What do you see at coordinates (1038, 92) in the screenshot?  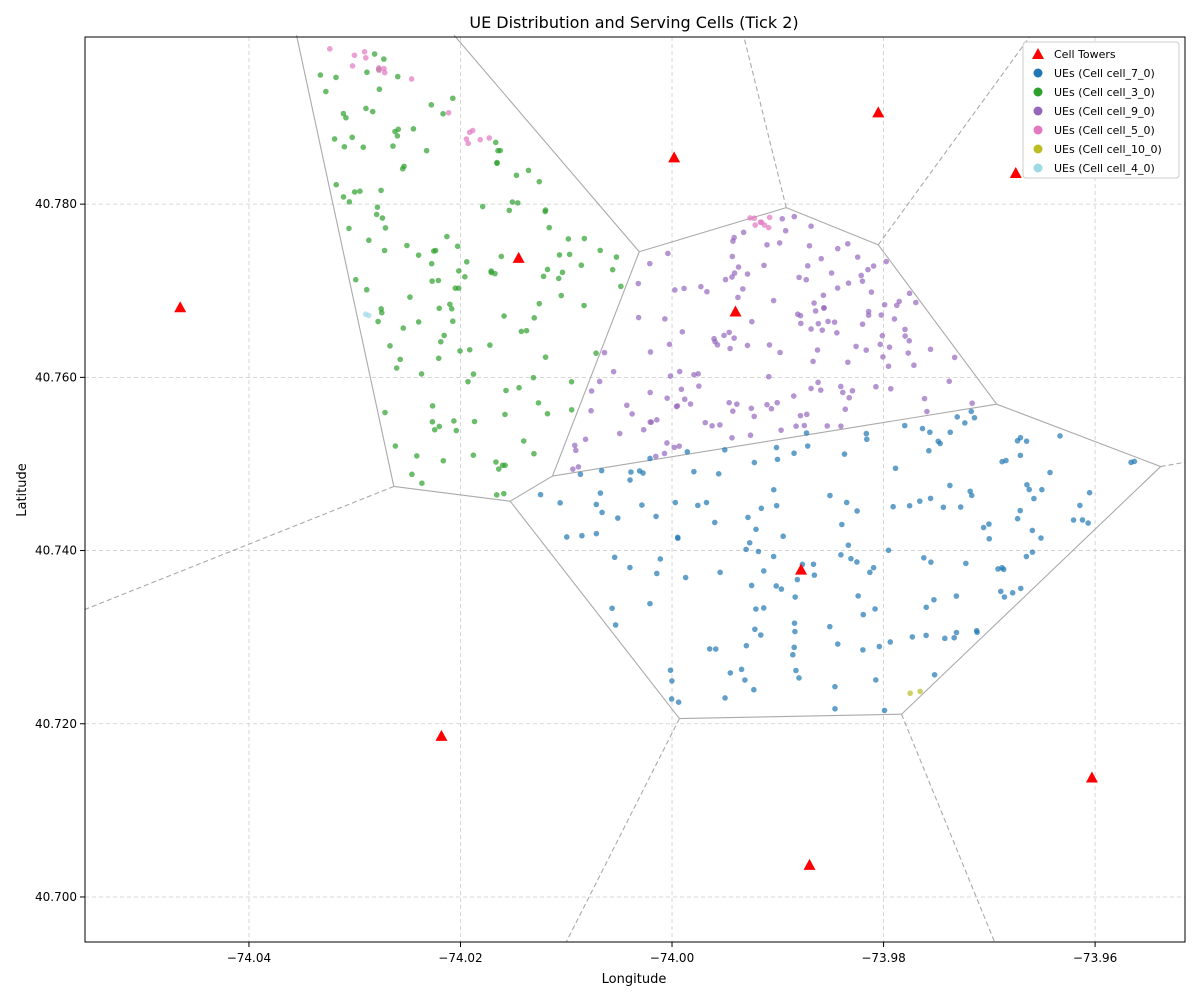 I see `legend-marker-circle` at bounding box center [1038, 92].